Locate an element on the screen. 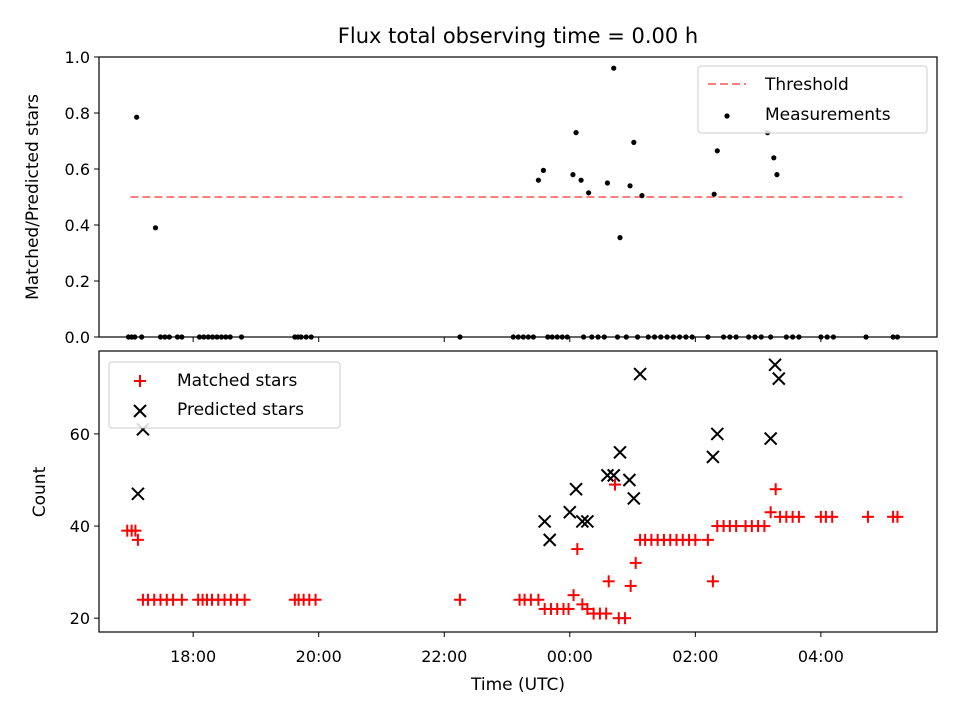 Image resolution: width=960 pixels, height=720 pixels. bottom-x-tick-label: 00:00 is located at coordinates (570, 656).